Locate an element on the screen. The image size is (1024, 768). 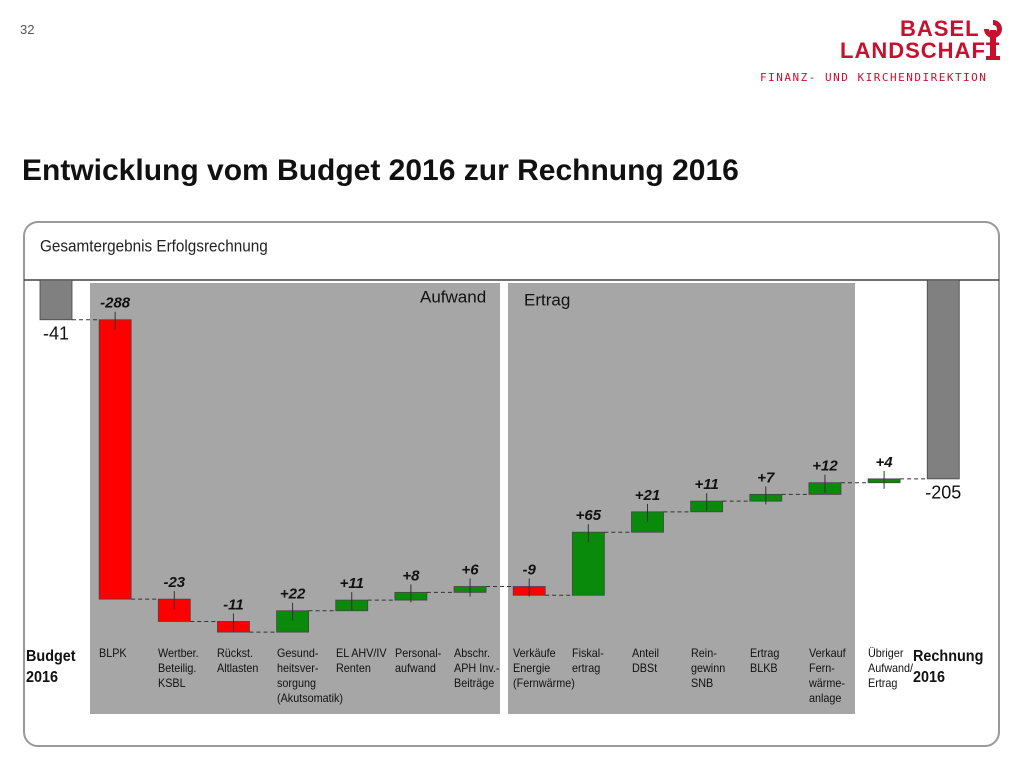
category-label: Anteil DBSt is located at coordinates (645, 660).